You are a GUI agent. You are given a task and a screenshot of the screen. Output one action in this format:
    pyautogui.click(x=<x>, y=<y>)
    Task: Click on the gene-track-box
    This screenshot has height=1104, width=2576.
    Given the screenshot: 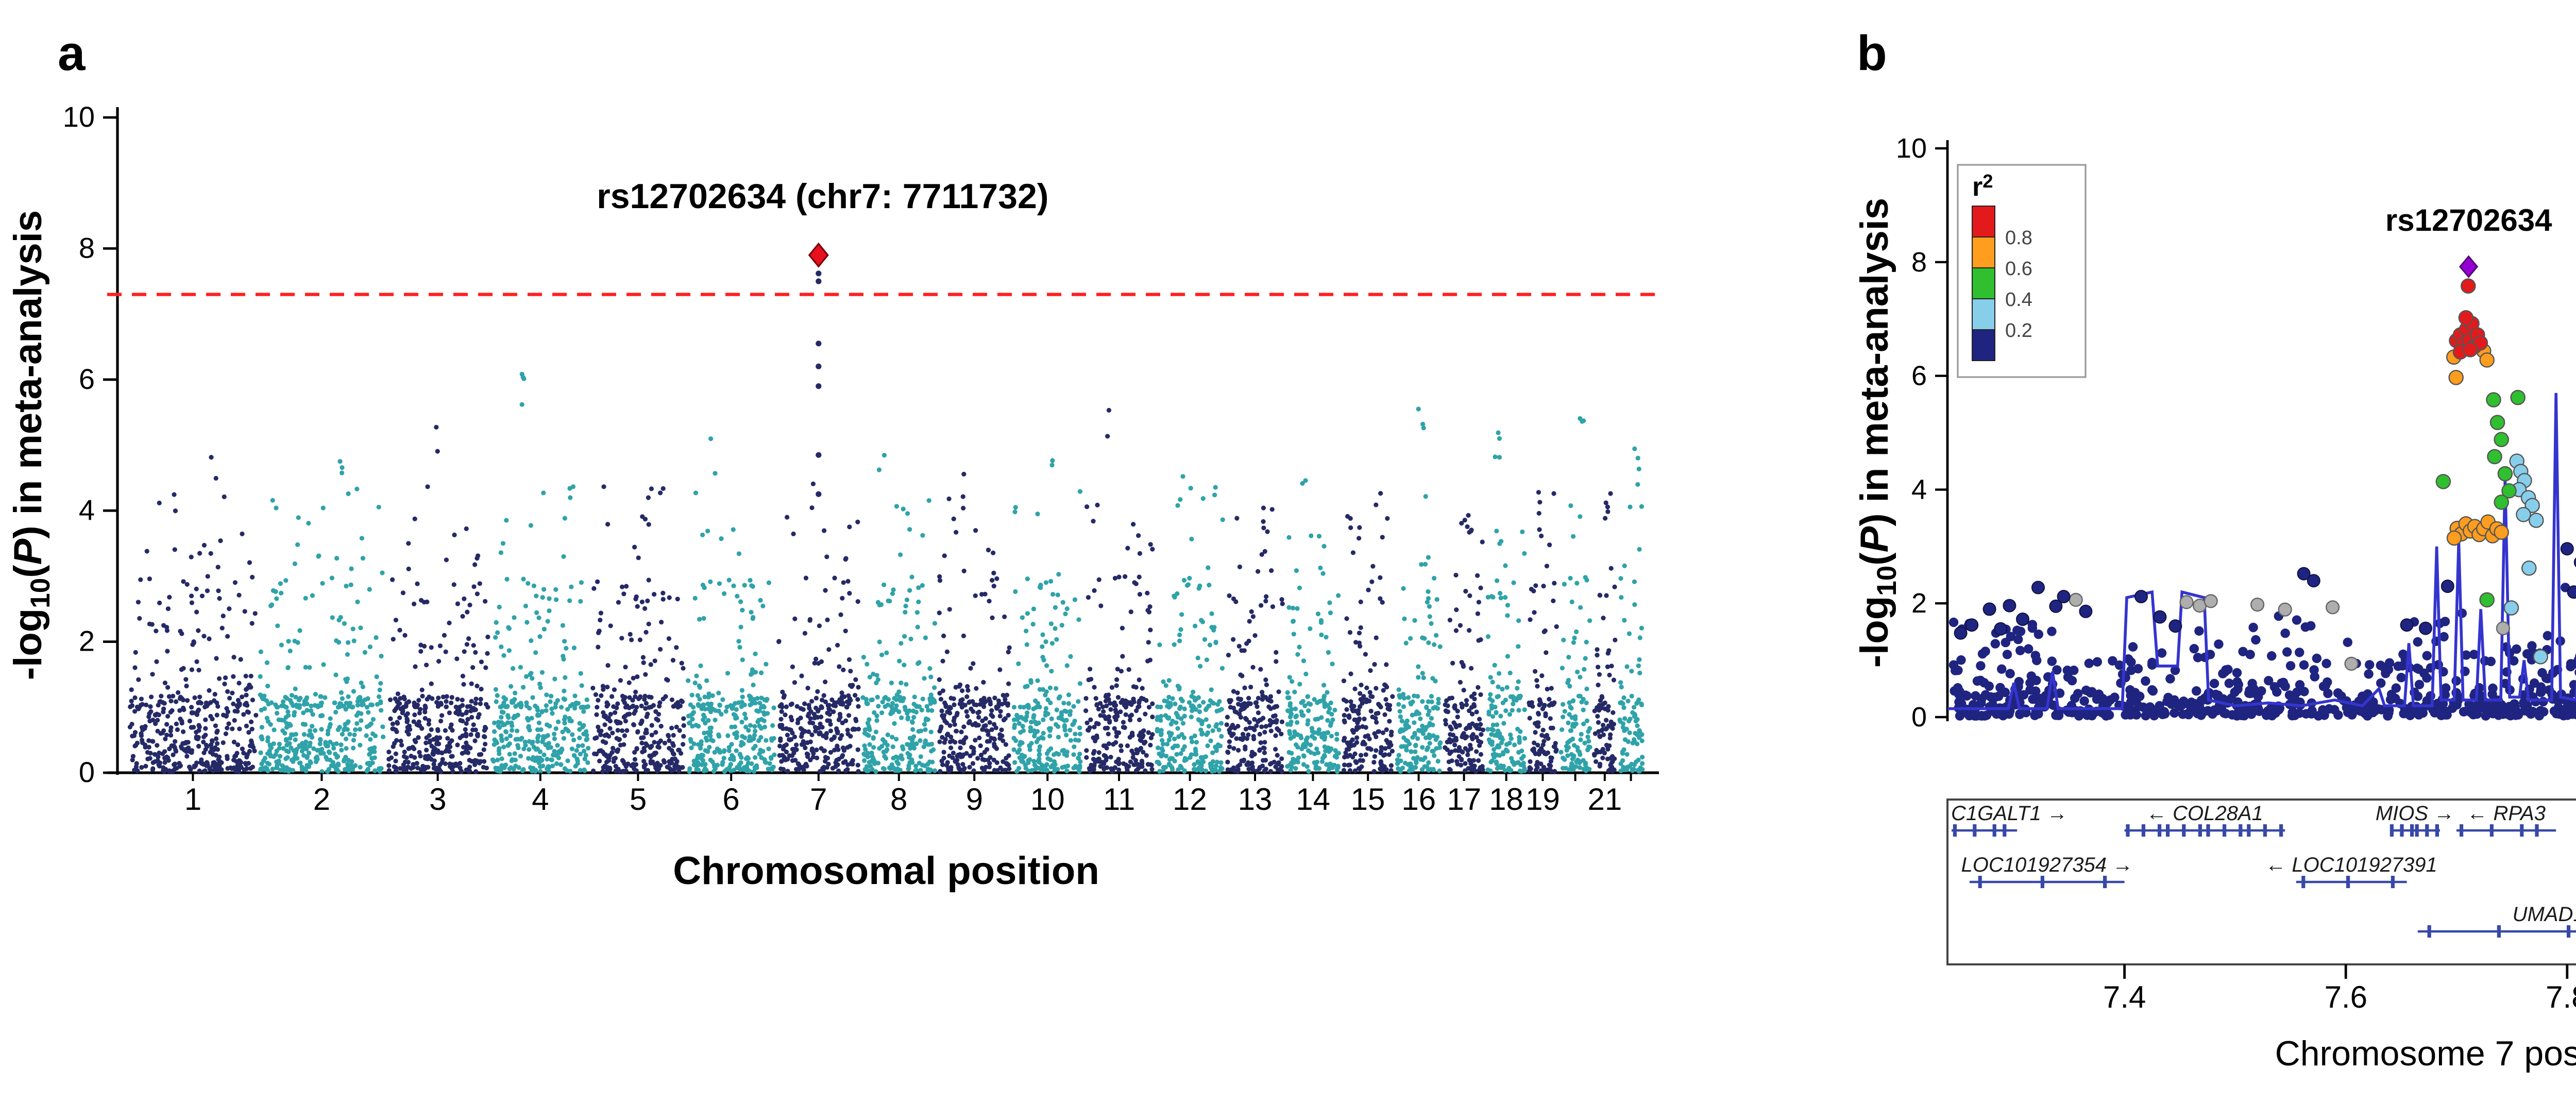 What is the action you would take?
    pyautogui.click(x=2261, y=882)
    